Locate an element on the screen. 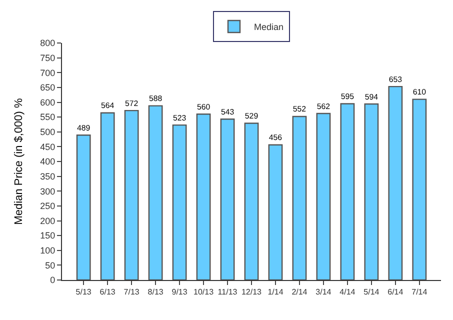 This screenshot has height=320, width=453. y-tick-label: 750 is located at coordinates (48, 57).